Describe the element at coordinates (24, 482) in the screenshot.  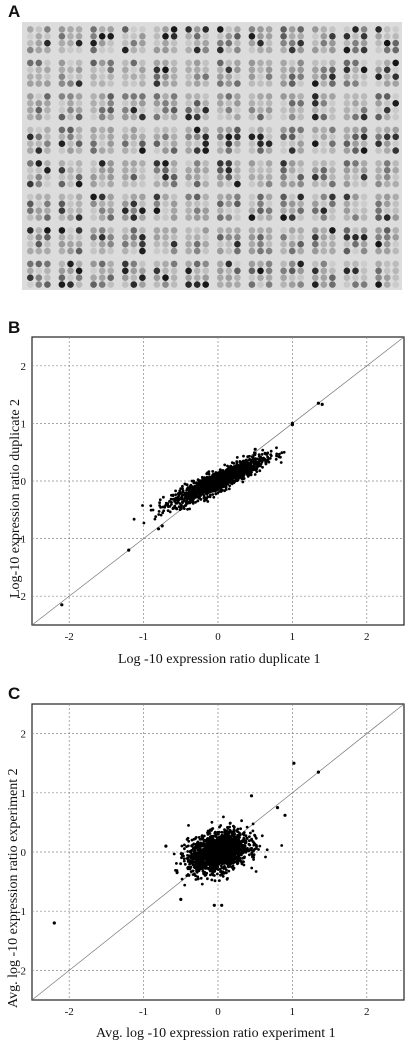
I see `plot-b-ytick-label: 0` at that location.